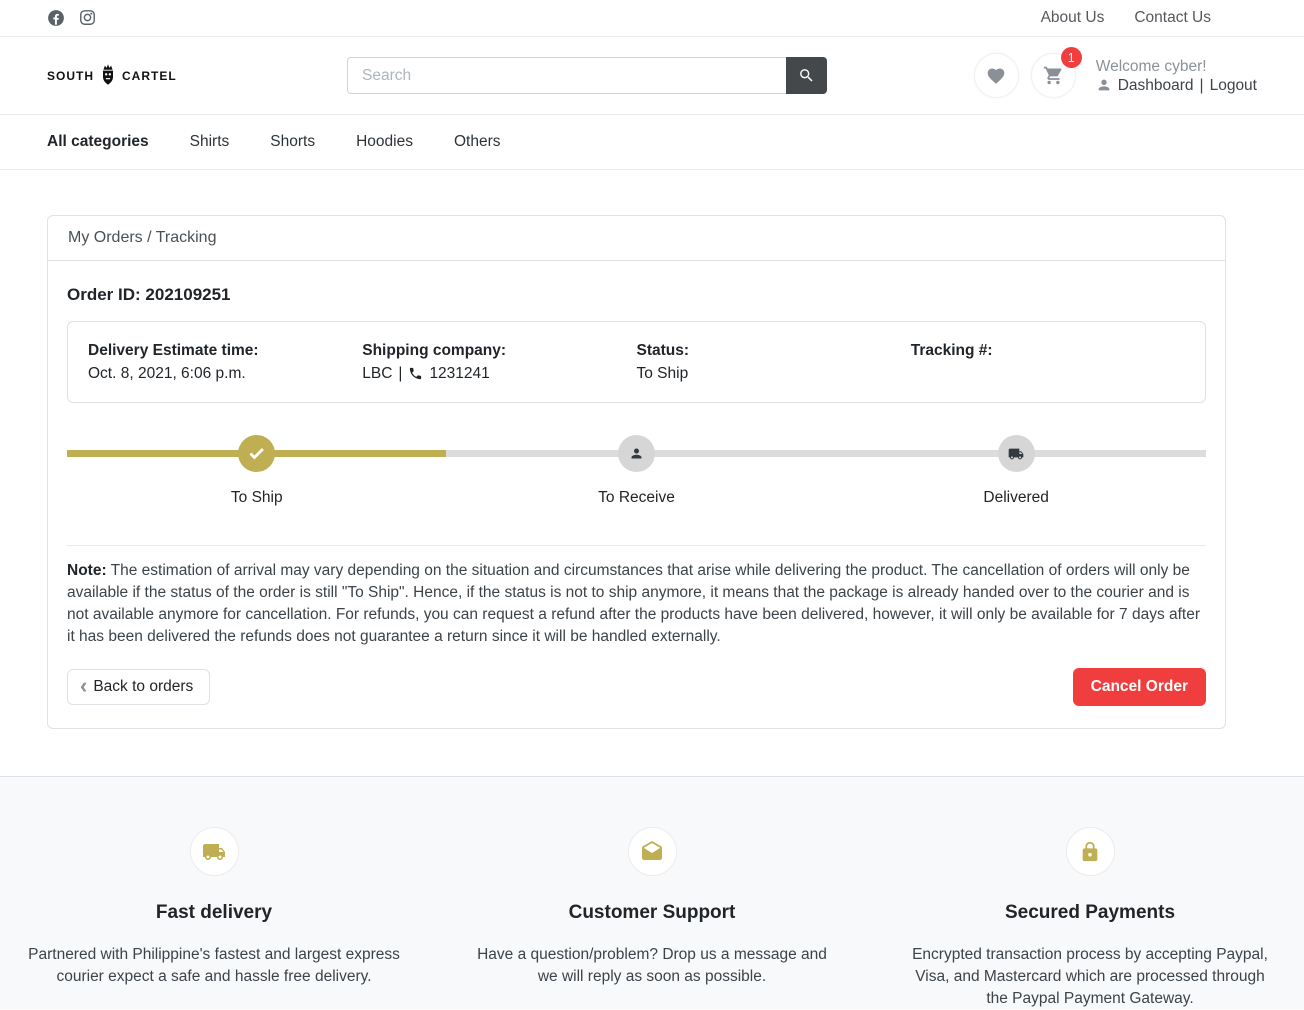 The image size is (1304, 1010). I want to click on topbar-links: About Us Contact Us, so click(1149, 18).